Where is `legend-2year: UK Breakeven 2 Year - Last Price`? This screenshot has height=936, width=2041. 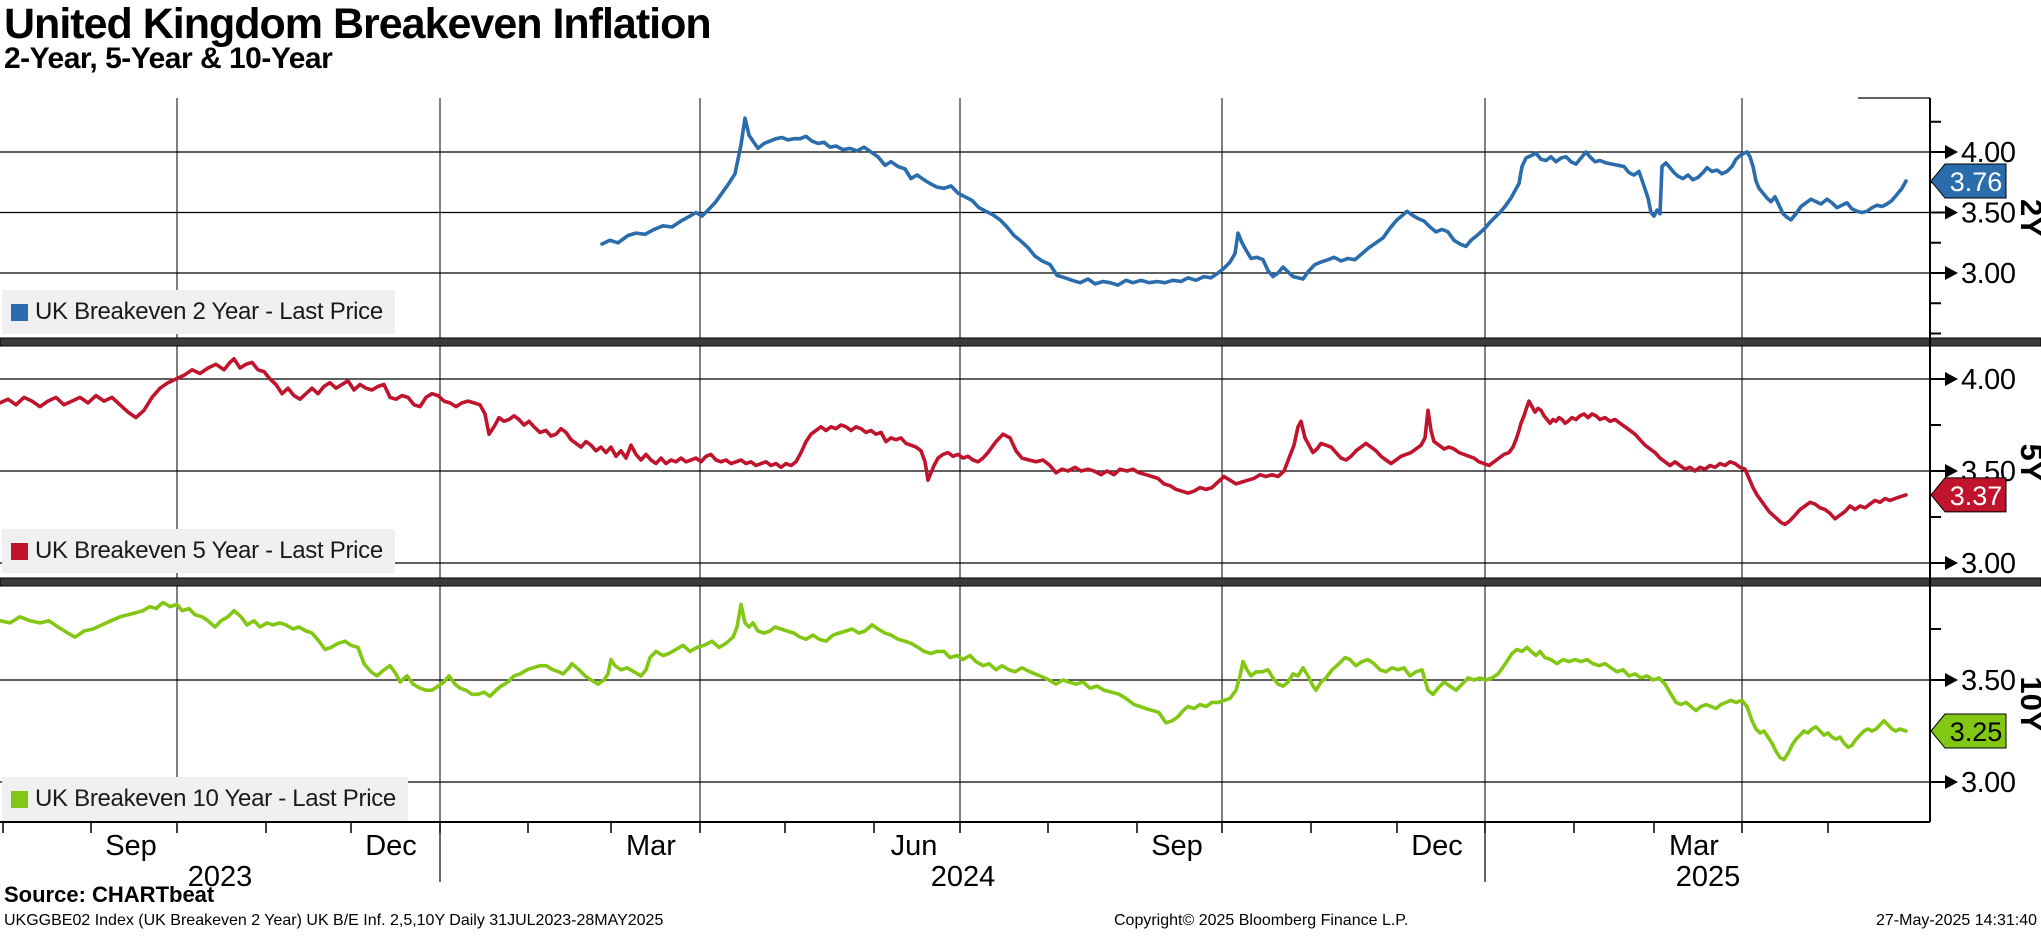
legend-2year: UK Breakeven 2 Year - Last Price is located at coordinates (198, 312).